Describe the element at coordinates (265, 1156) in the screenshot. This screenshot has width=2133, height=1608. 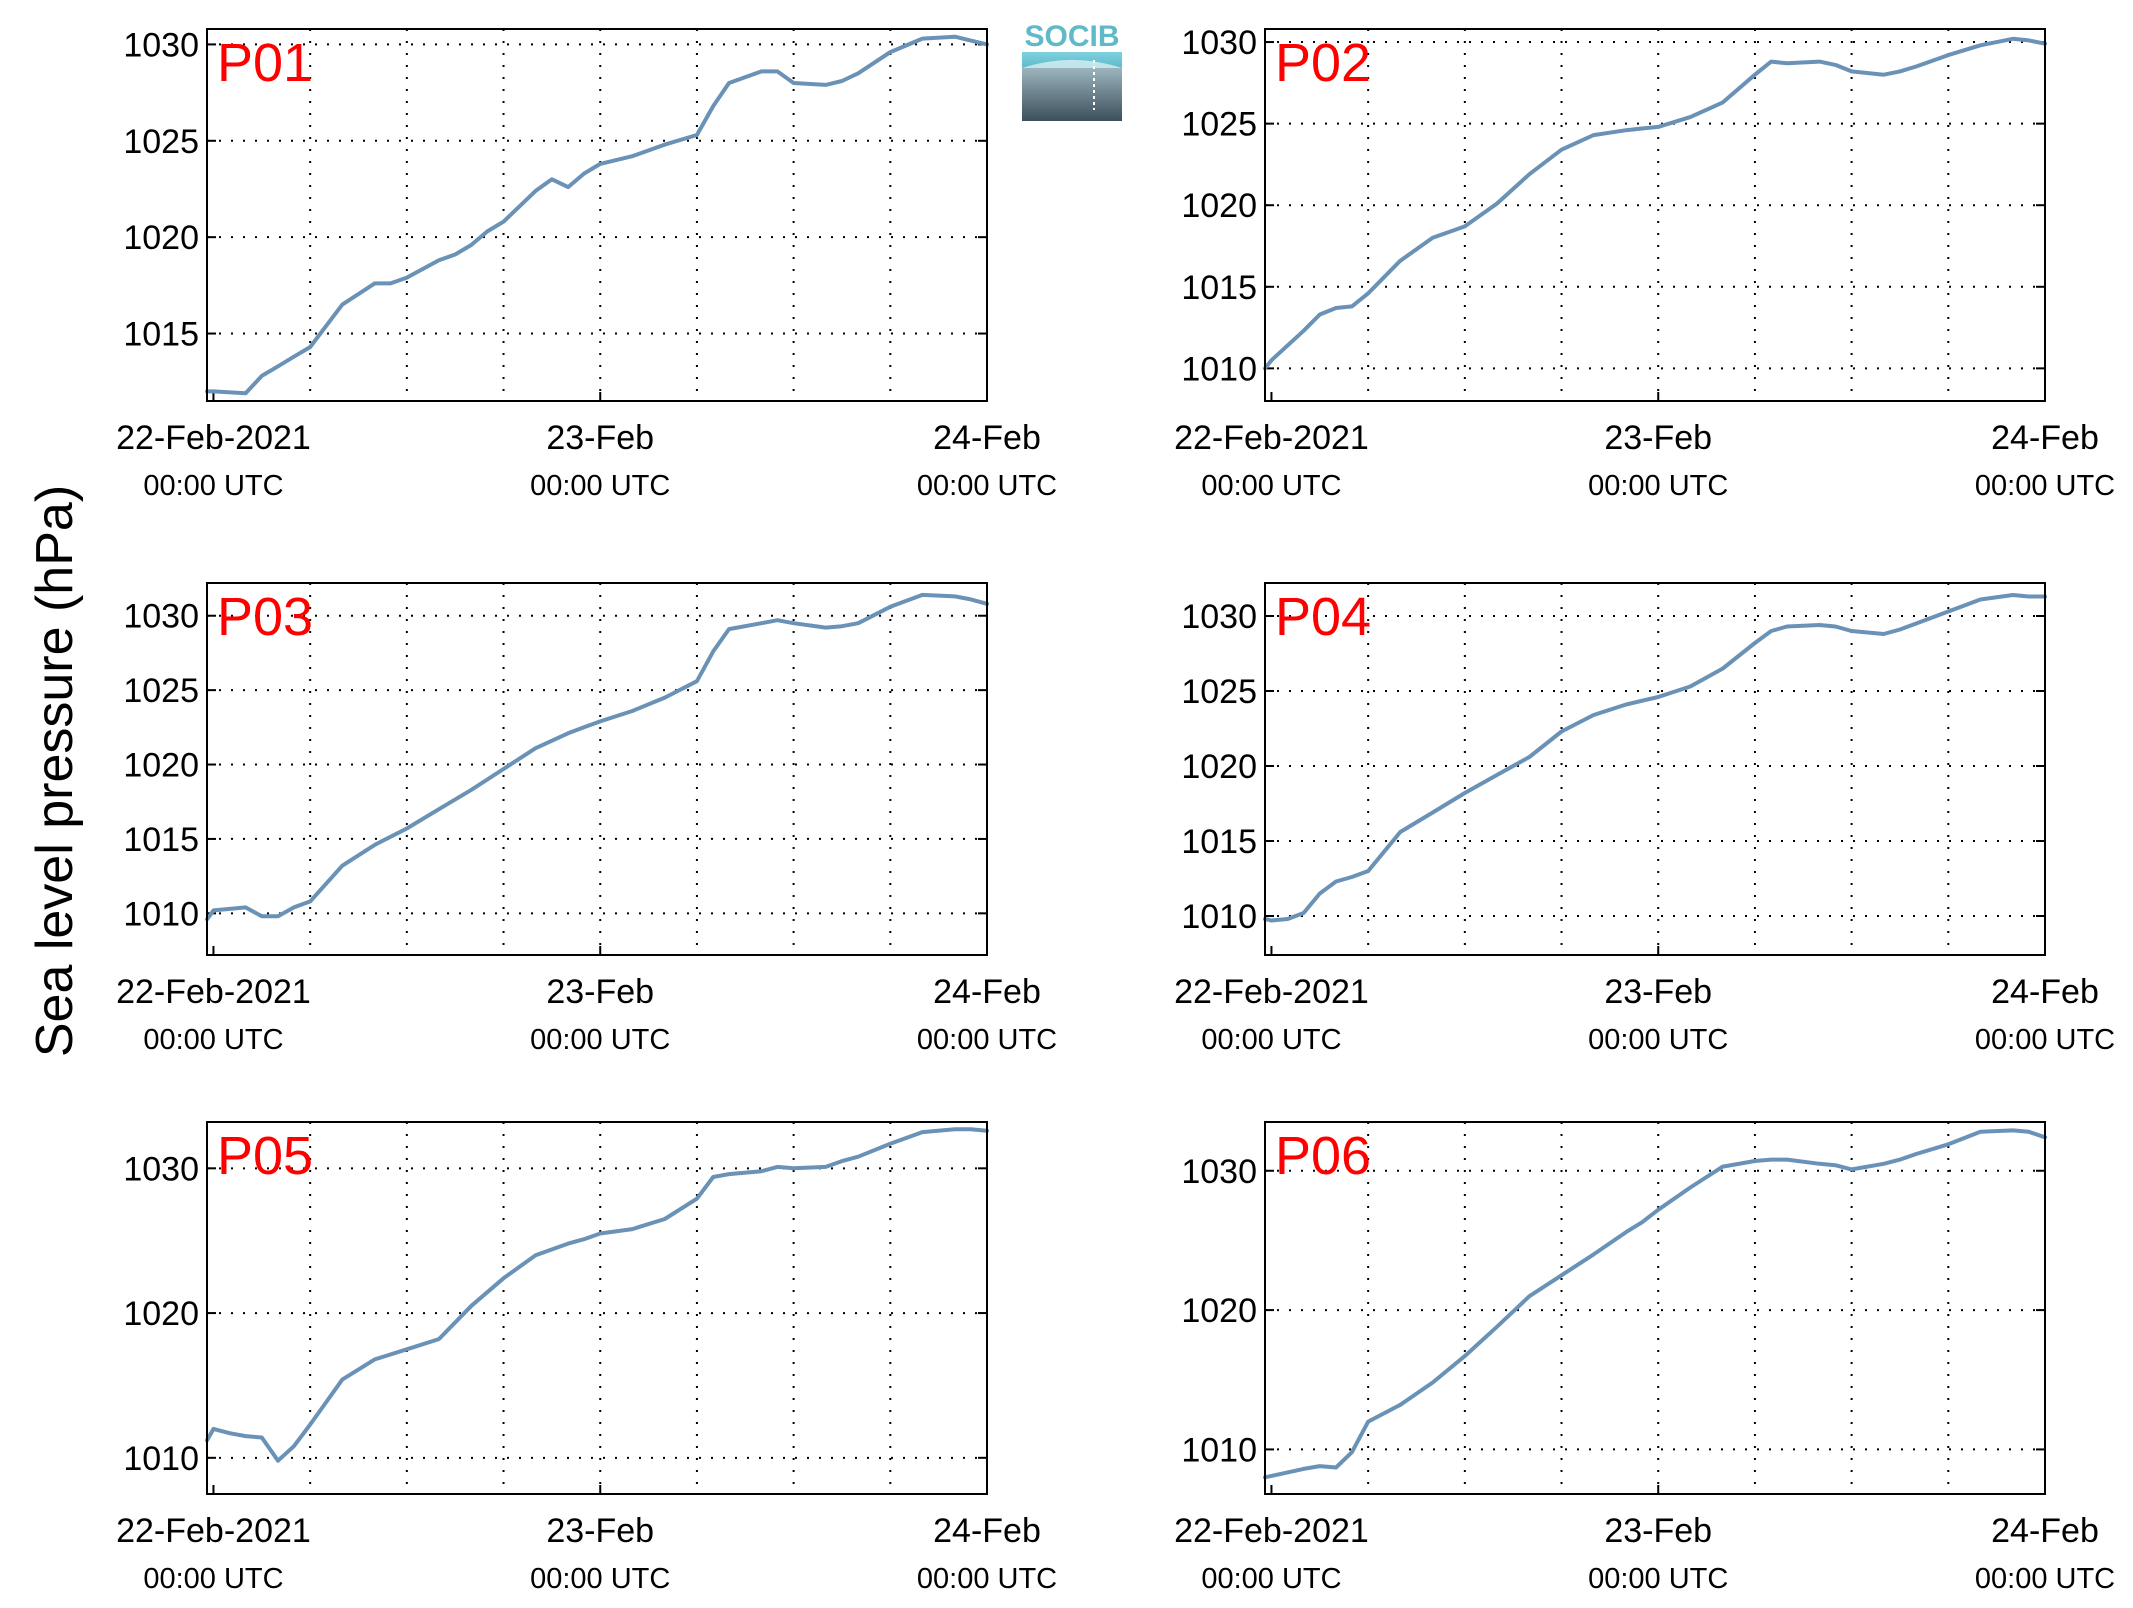
I see `panel-label: P05` at that location.